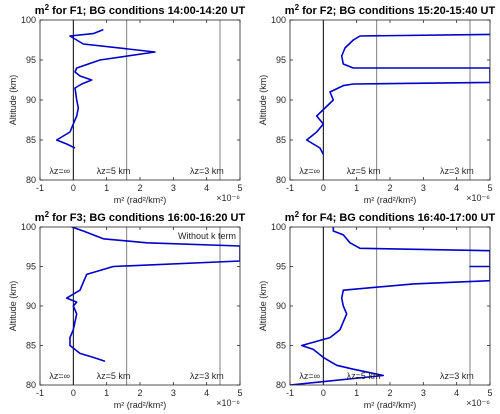 The image size is (500, 414). I want to click on panel-title: m2 for F3; BG conditions 16:00-16:20 UT, so click(140, 217).